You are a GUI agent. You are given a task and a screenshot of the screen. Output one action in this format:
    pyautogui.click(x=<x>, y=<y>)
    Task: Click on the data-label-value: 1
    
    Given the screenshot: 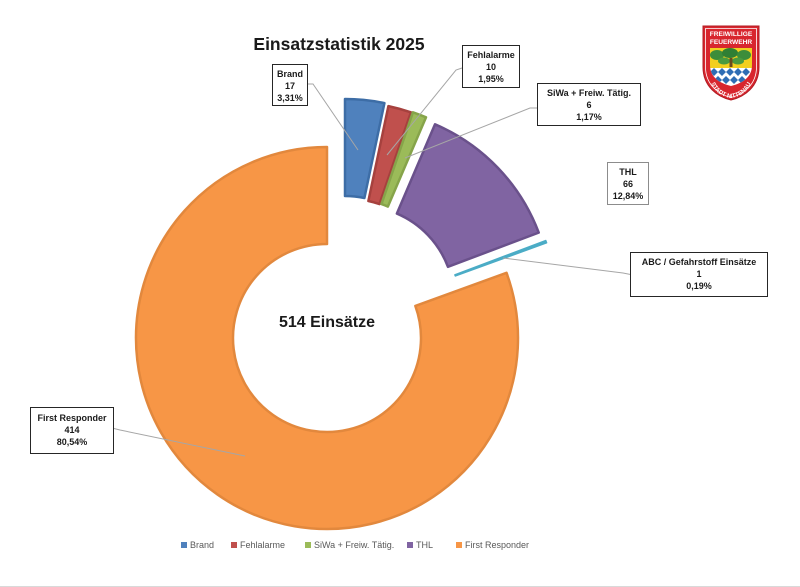 What is the action you would take?
    pyautogui.click(x=699, y=274)
    